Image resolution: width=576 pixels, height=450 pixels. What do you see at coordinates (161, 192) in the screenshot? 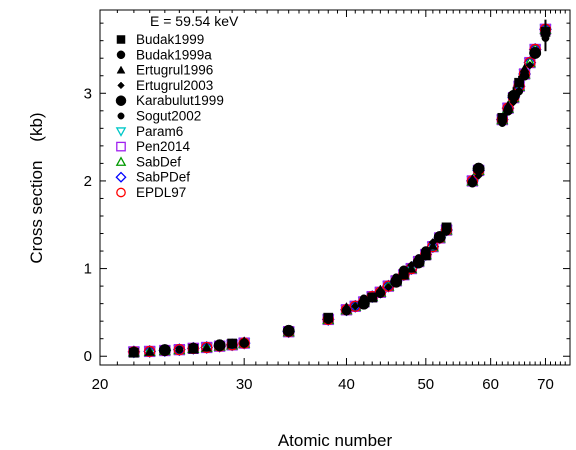
I see `legend-label-epdl97: EPDL97` at bounding box center [161, 192].